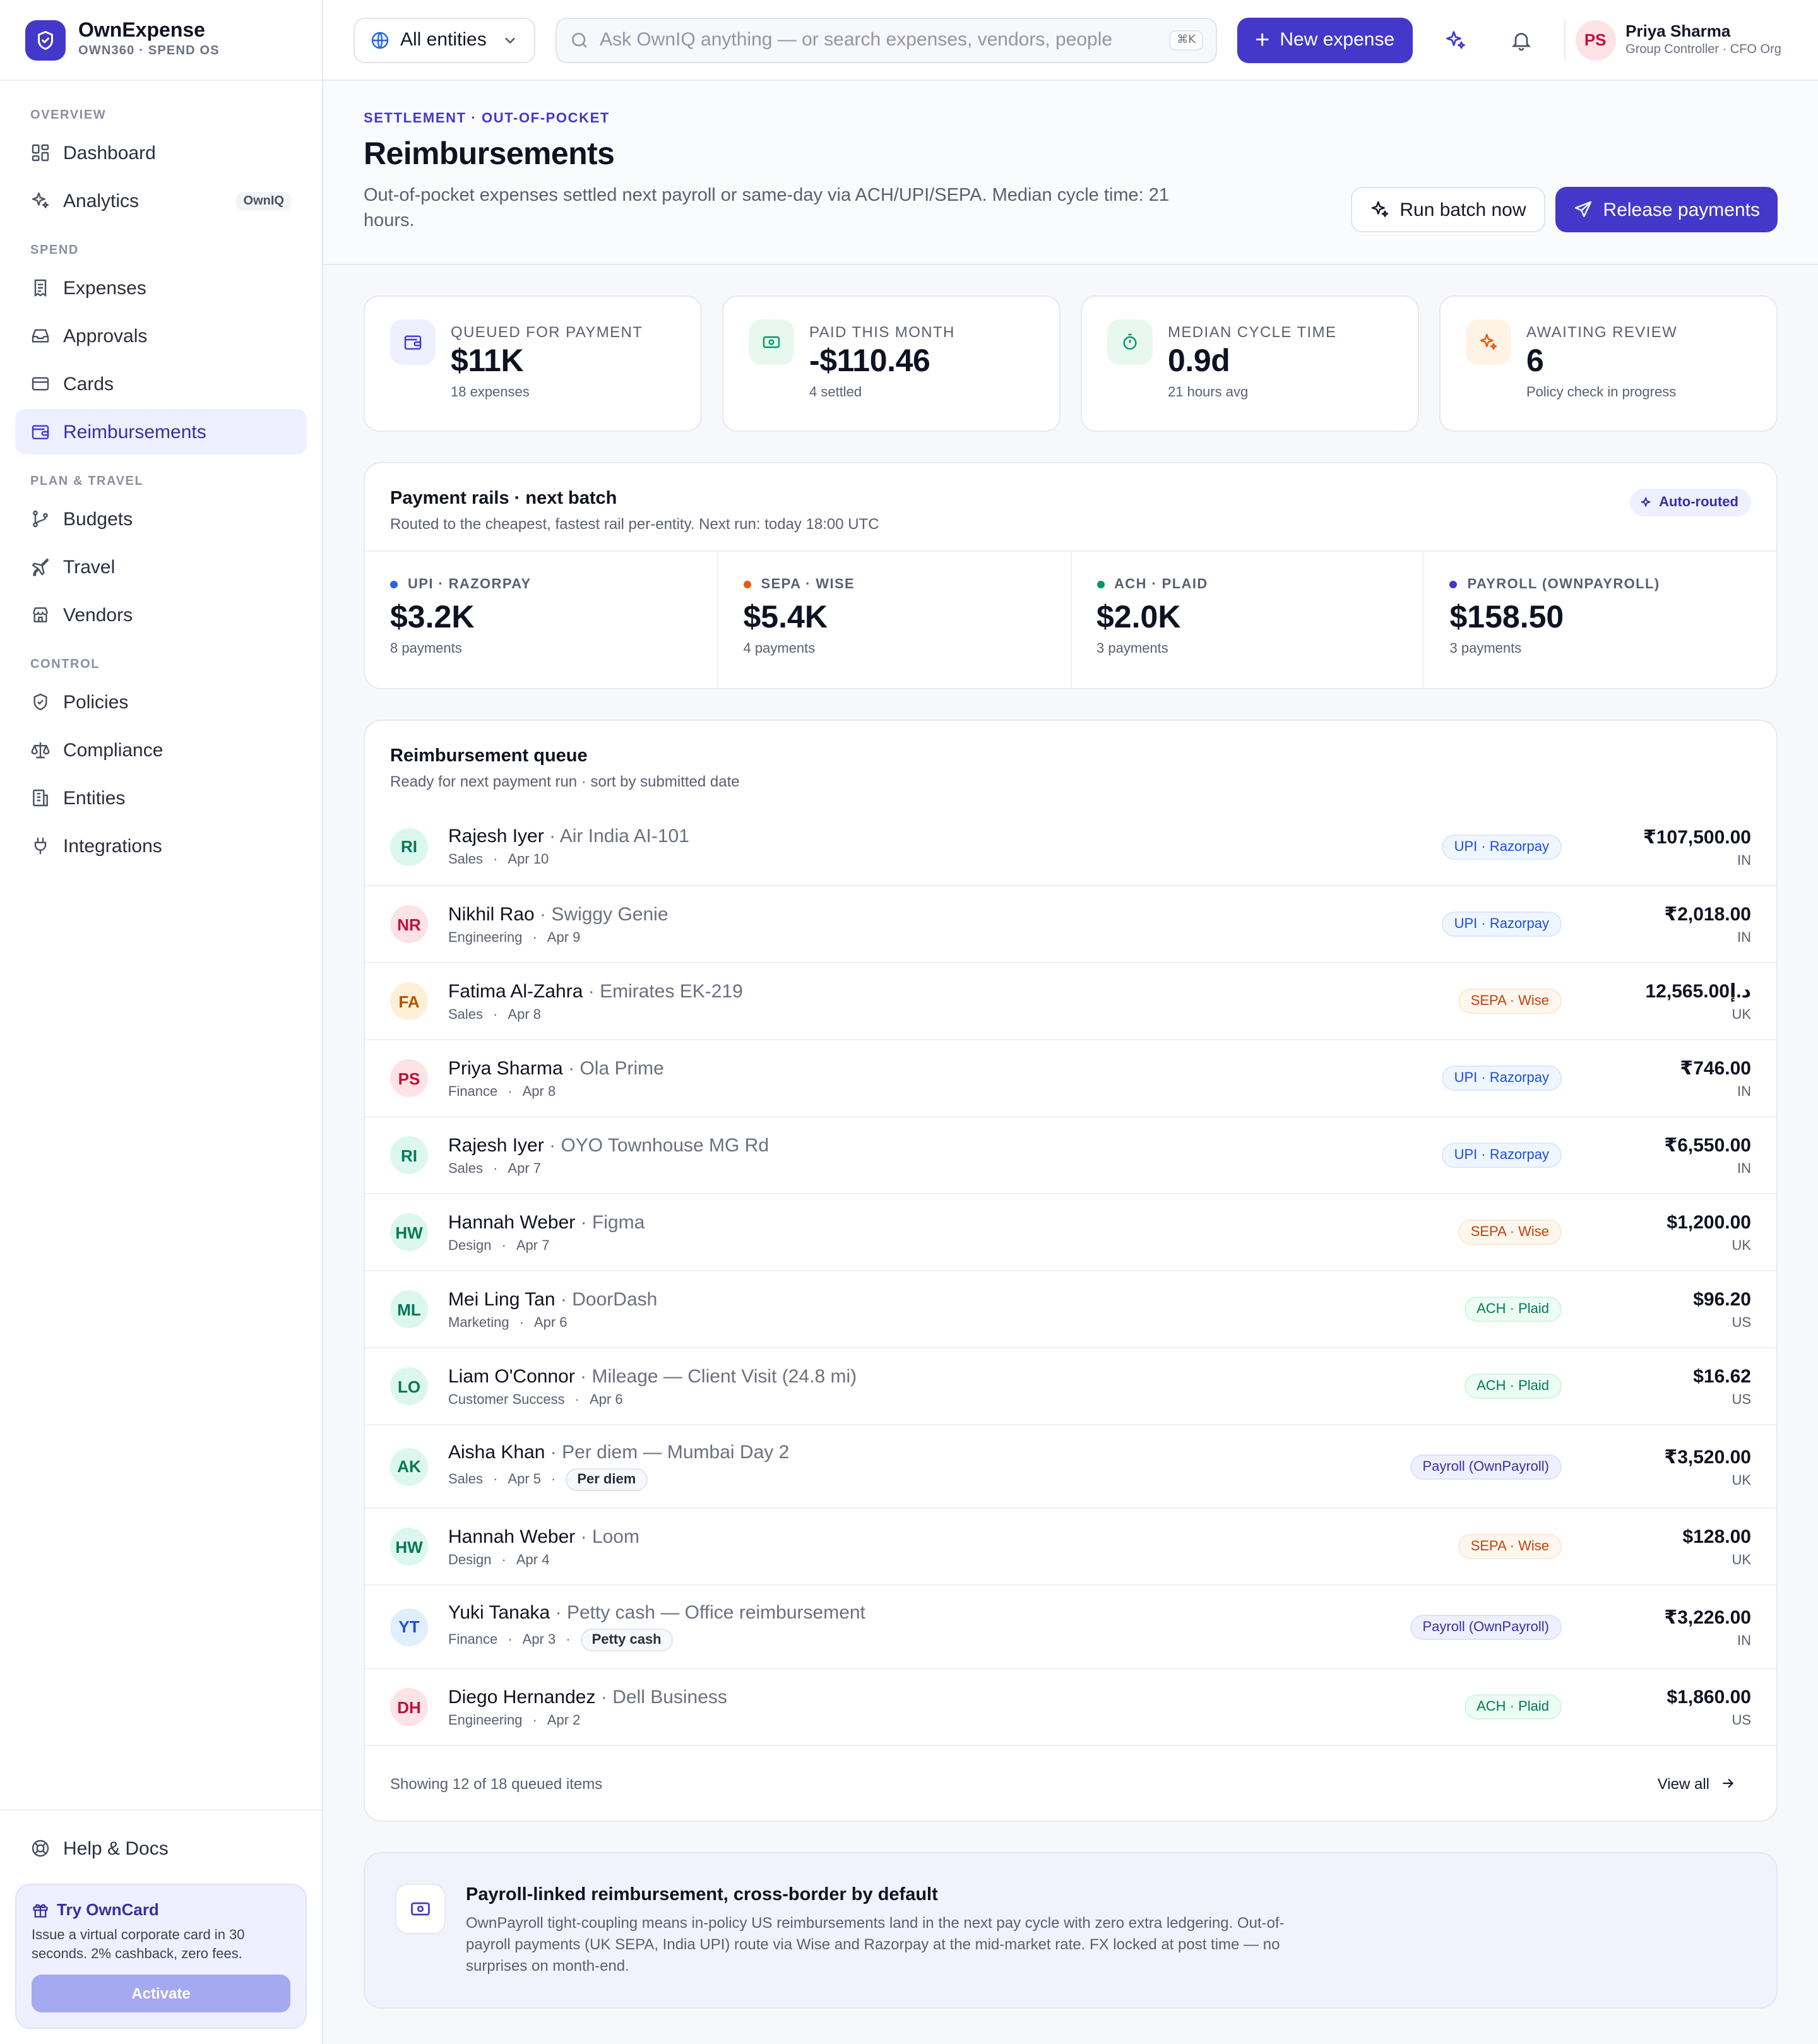  What do you see at coordinates (161, 702) in the screenshot?
I see `sidebar-item-policies: Policies` at bounding box center [161, 702].